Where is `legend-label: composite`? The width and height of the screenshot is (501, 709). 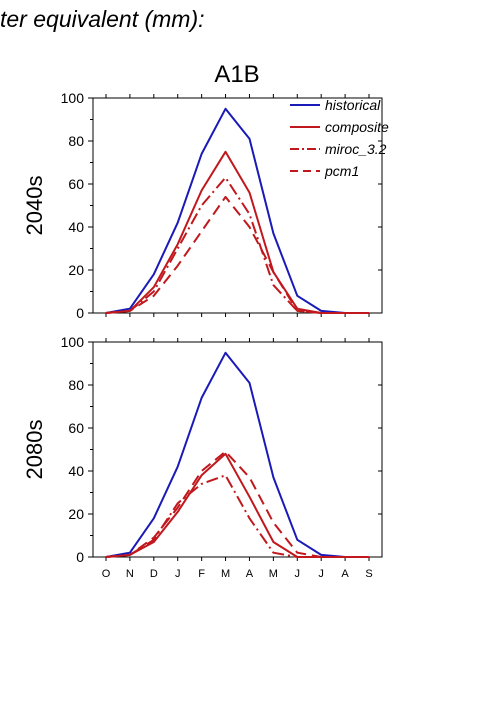 legend-label: composite is located at coordinates (357, 127).